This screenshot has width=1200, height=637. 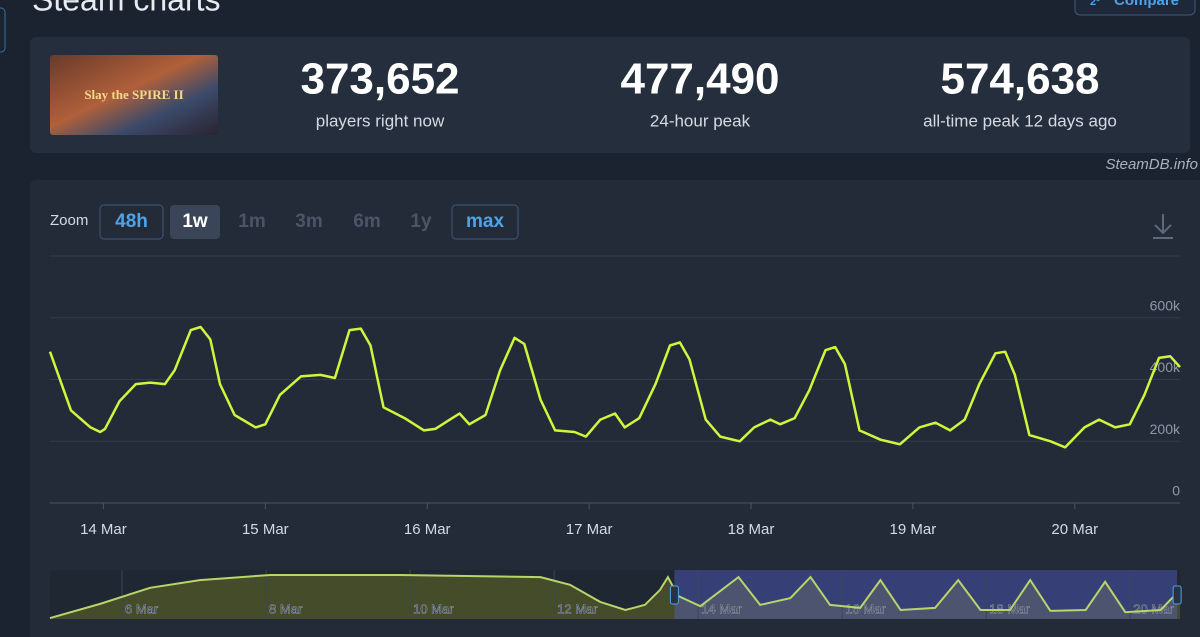 I want to click on zoom-button-label: max, so click(x=485, y=221).